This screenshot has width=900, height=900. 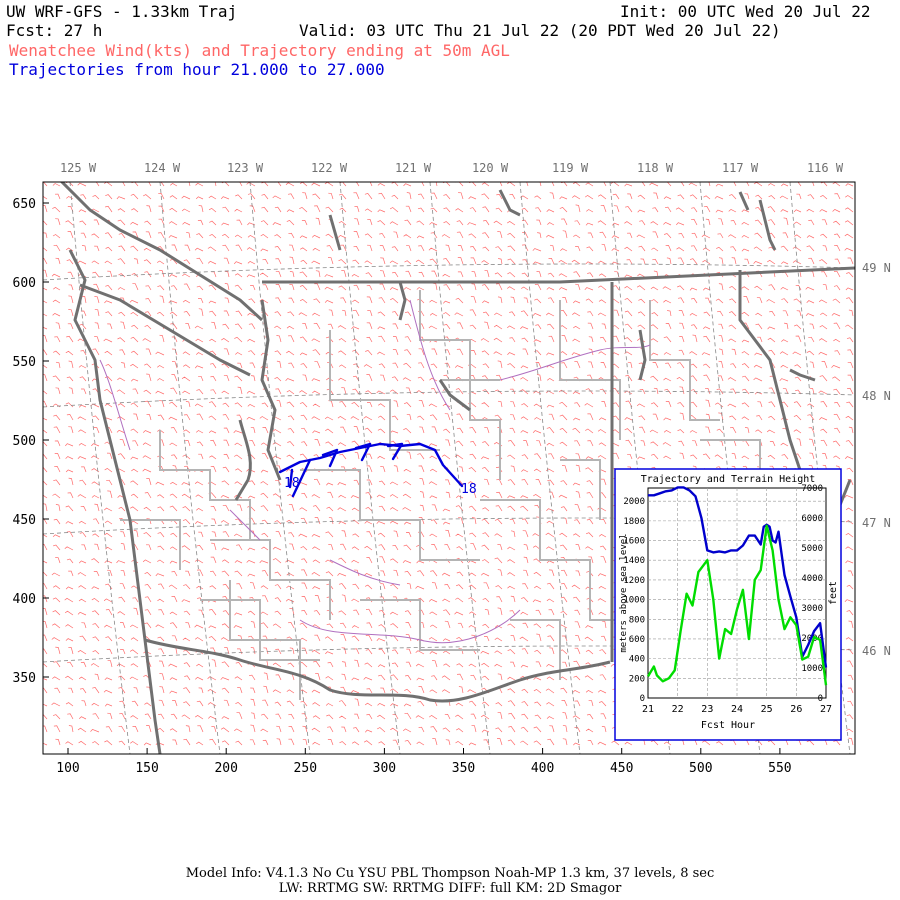 I want to click on longitude-label: 117 W, so click(x=740, y=168).